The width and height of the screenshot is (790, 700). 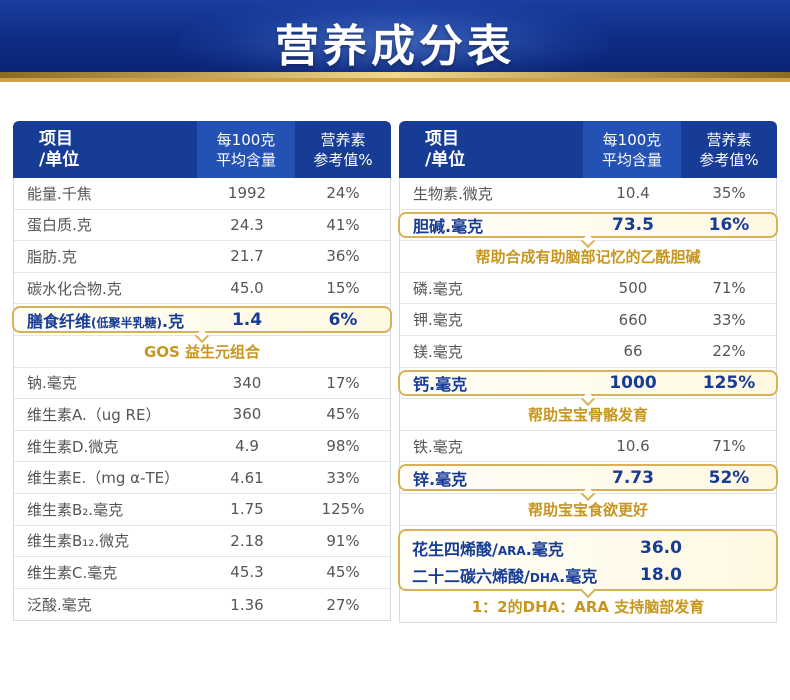 What do you see at coordinates (588, 289) in the screenshot?
I see `table-row: 磷.毫克 500 71%` at bounding box center [588, 289].